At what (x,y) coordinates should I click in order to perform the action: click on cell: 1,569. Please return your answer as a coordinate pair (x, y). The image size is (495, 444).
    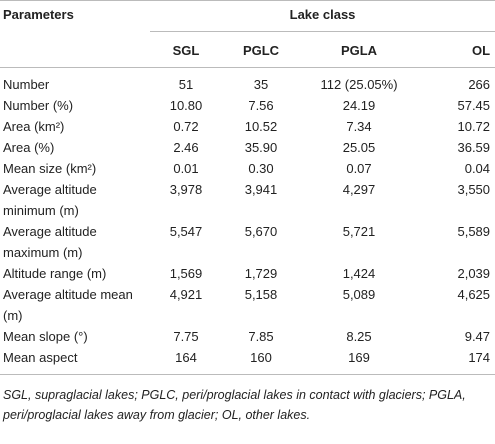
    Looking at the image, I should click on (186, 273).